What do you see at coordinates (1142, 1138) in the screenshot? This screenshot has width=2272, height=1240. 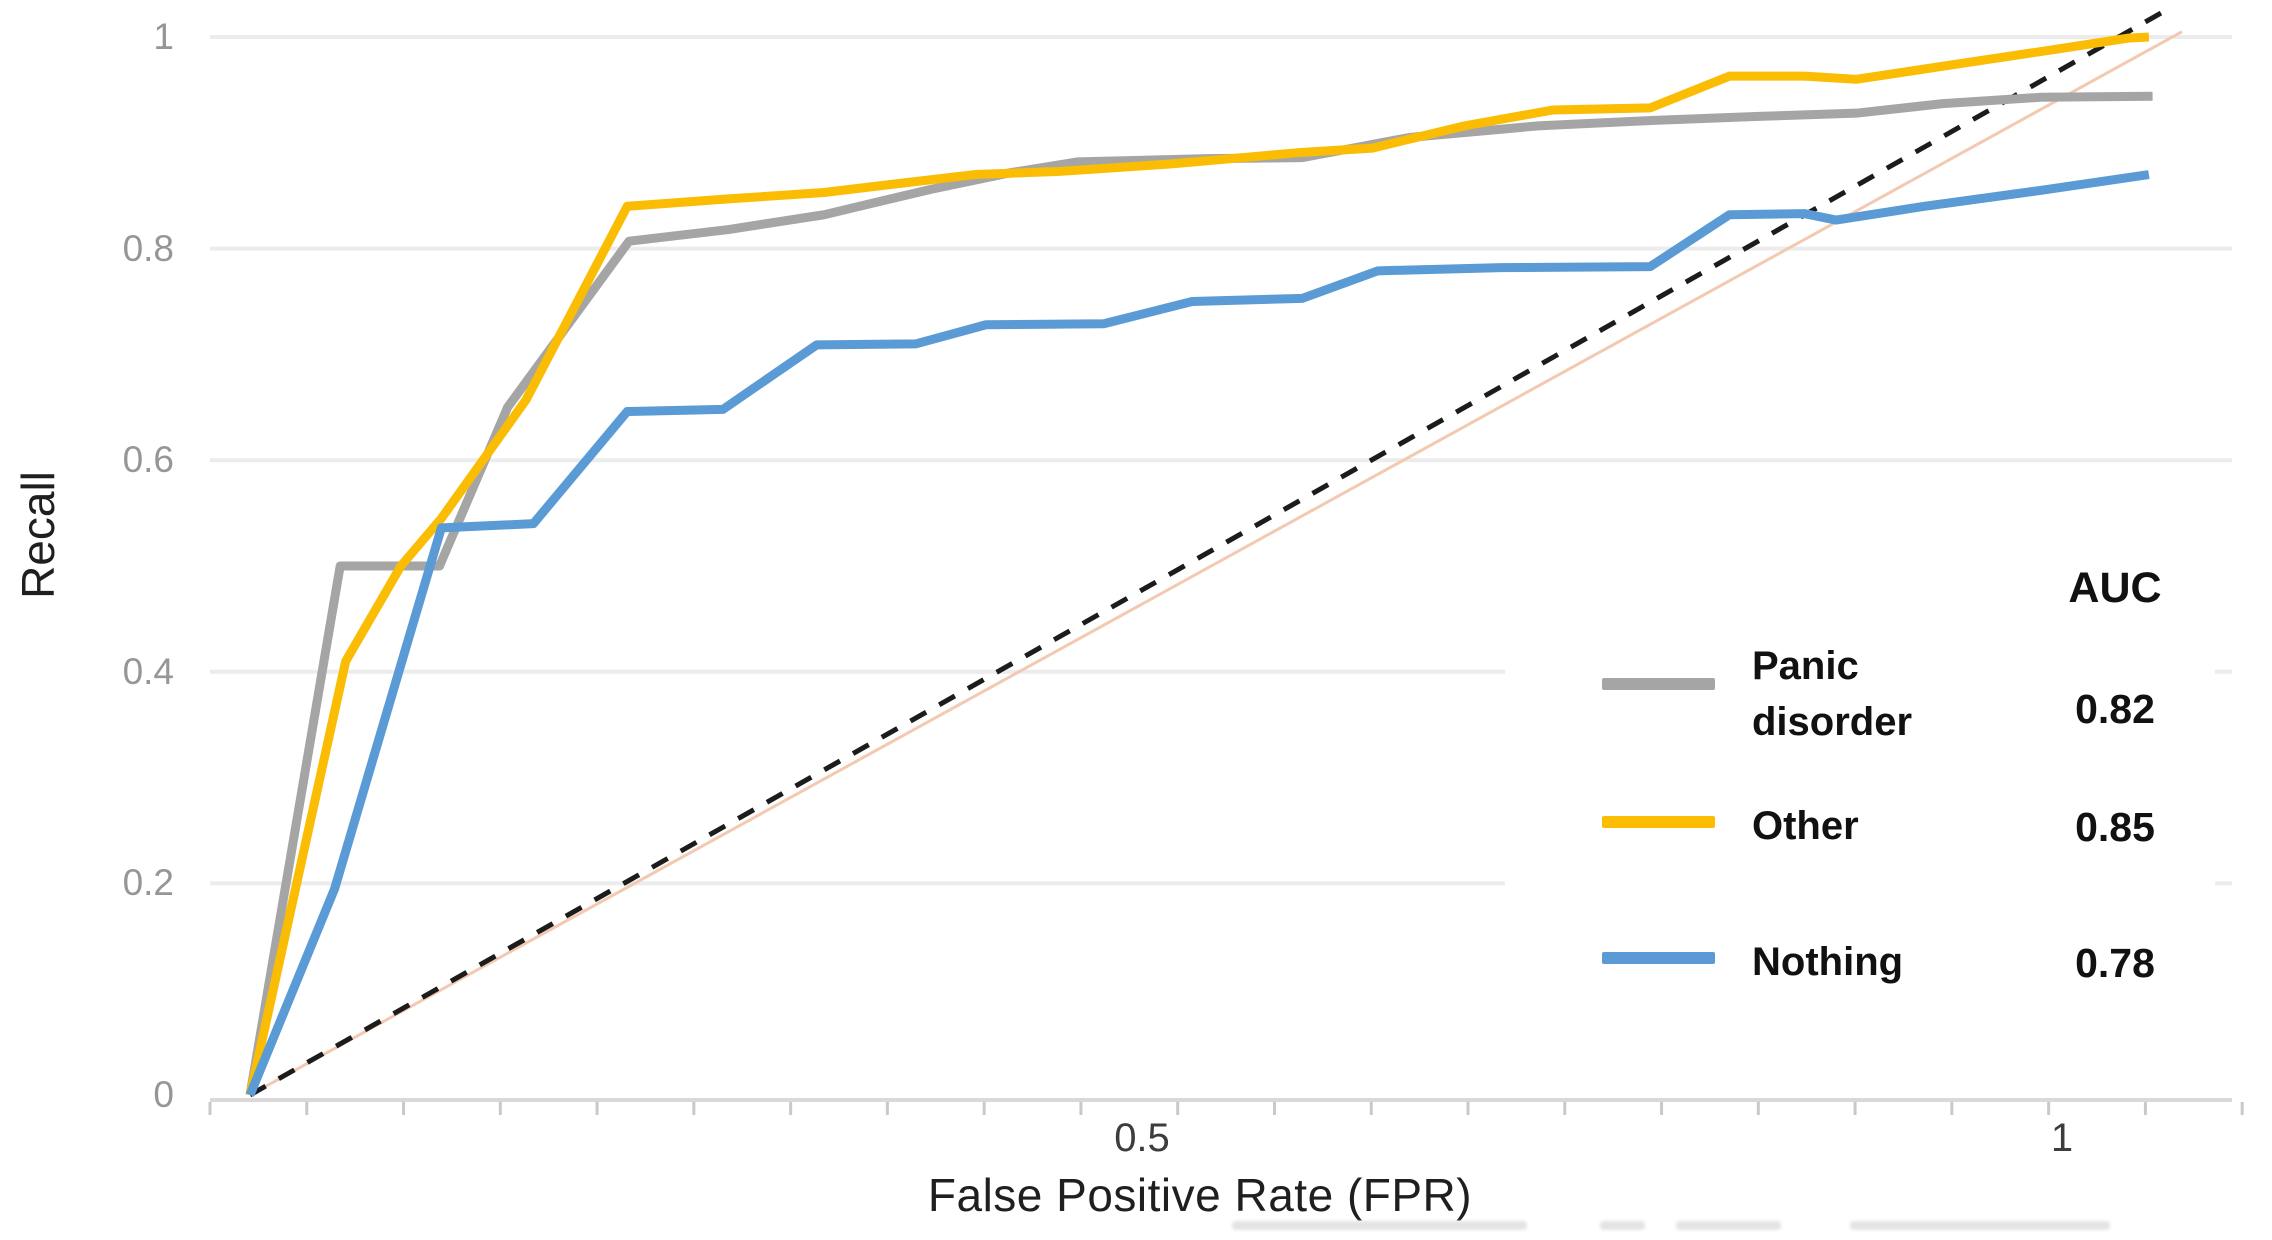 I see `x-tick-label-05: 0.5` at bounding box center [1142, 1138].